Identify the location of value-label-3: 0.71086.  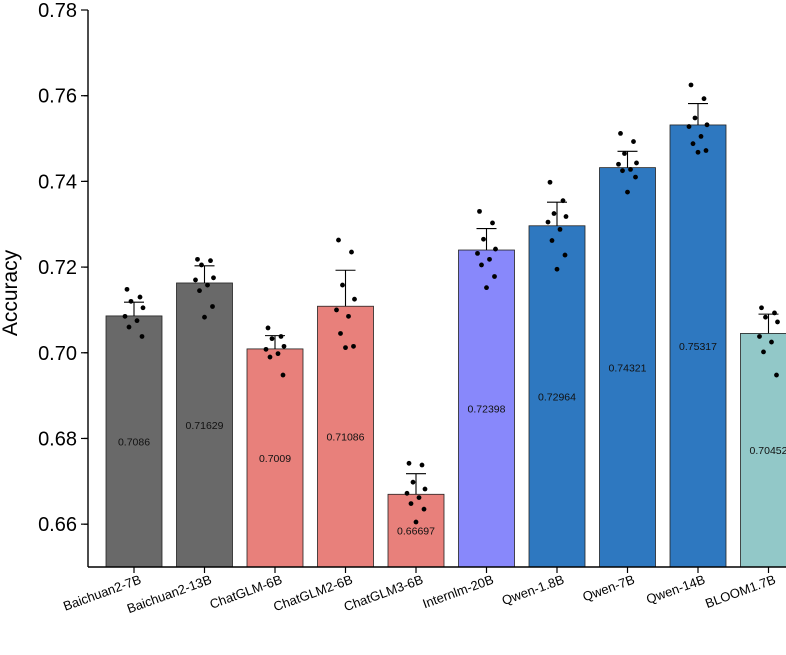
(346, 438).